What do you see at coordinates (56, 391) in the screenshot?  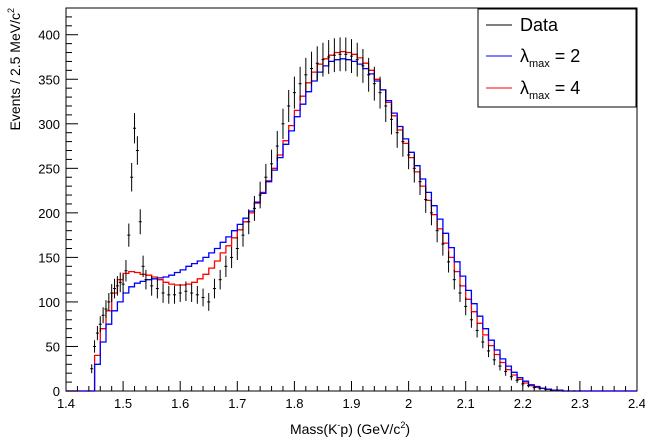 I see `y-tick-label: 0` at bounding box center [56, 391].